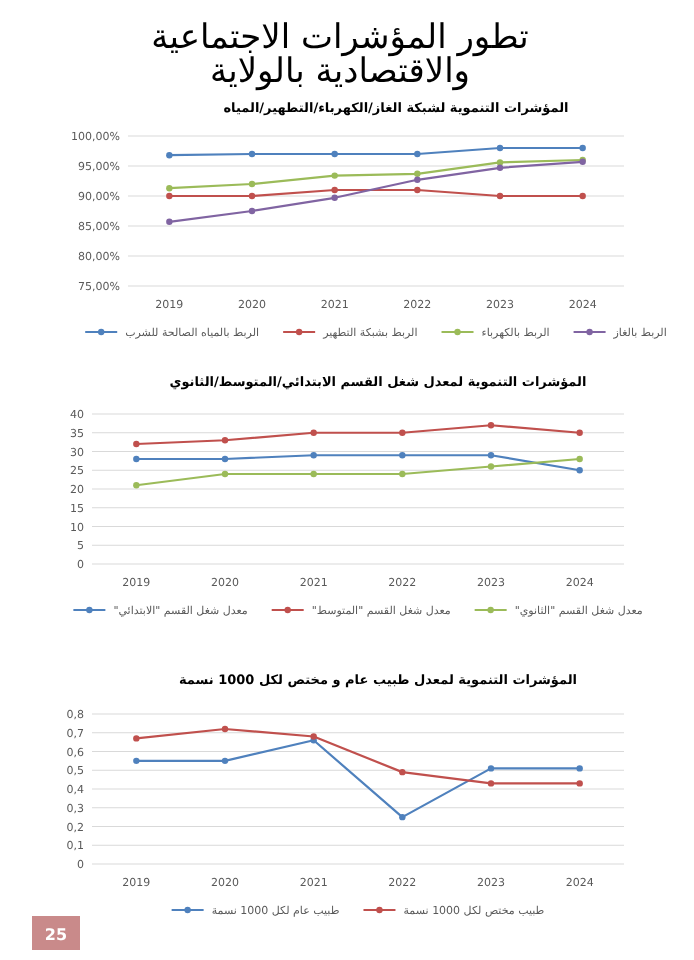 The width and height of the screenshot is (694, 960). Describe the element at coordinates (56, 935) in the screenshot. I see `text: 25` at that location.